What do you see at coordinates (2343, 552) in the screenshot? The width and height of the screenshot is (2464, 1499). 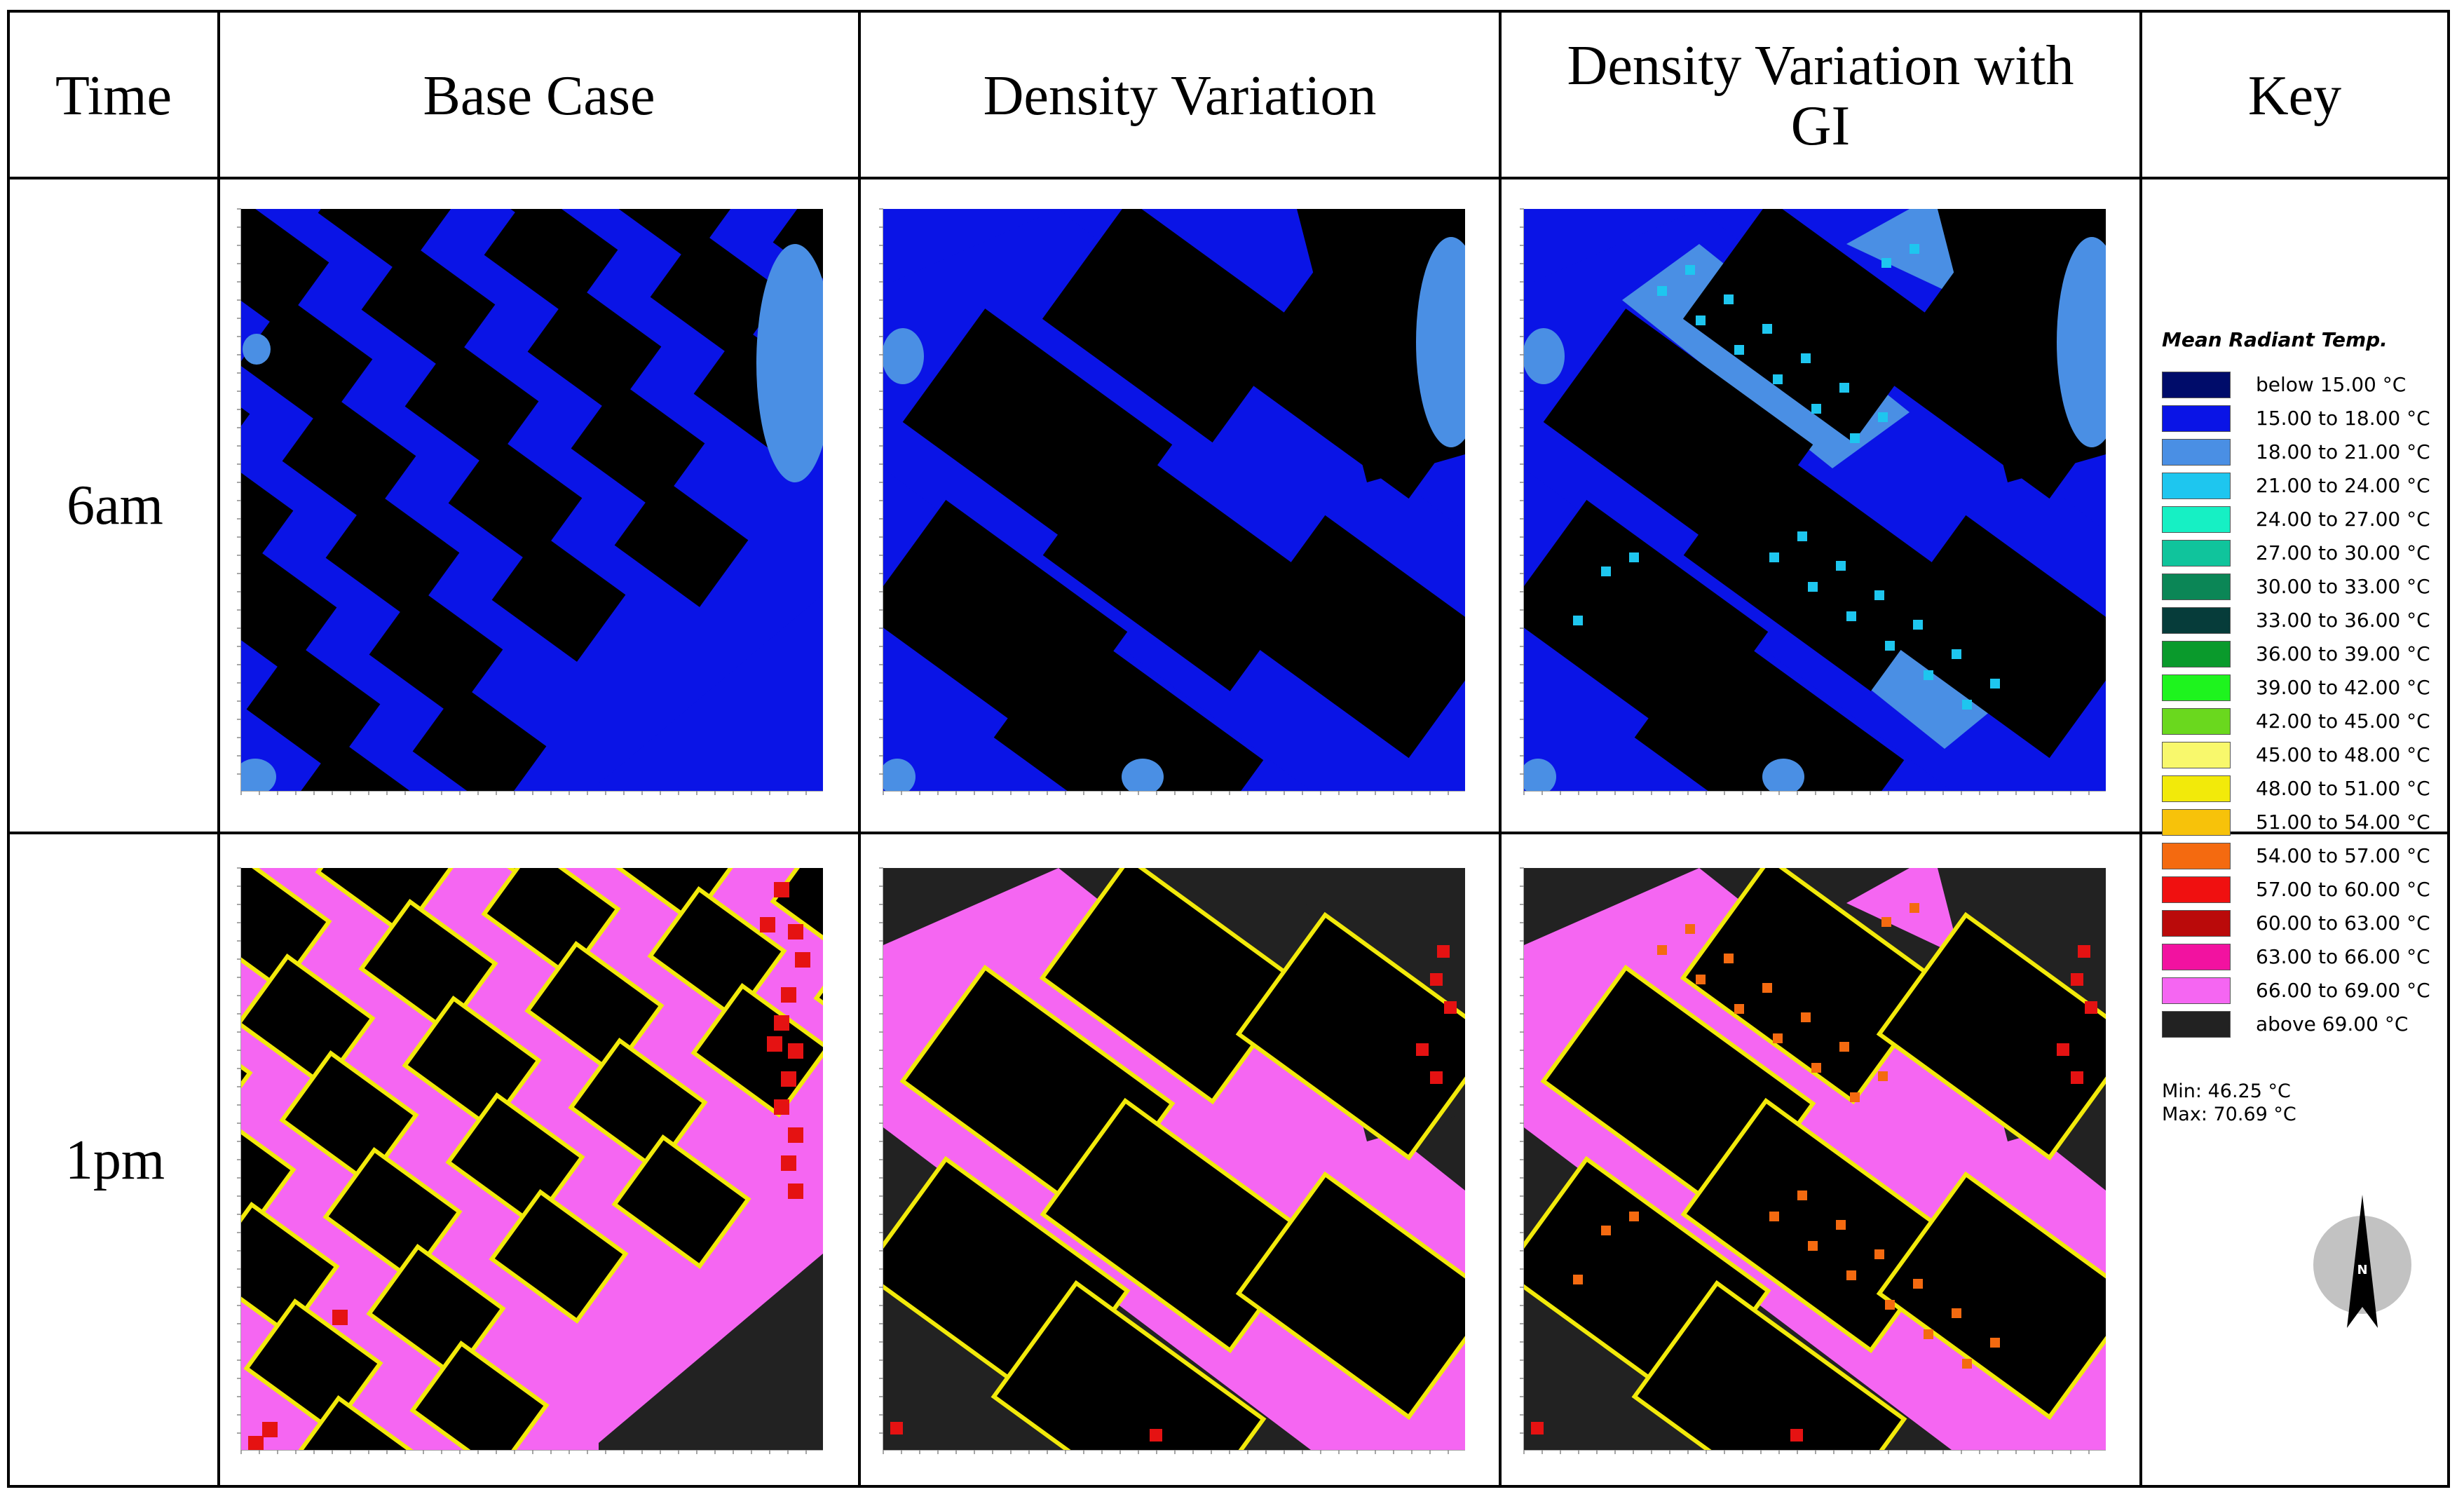 I see `legend-label: 27.00 to 30.00 °C` at bounding box center [2343, 552].